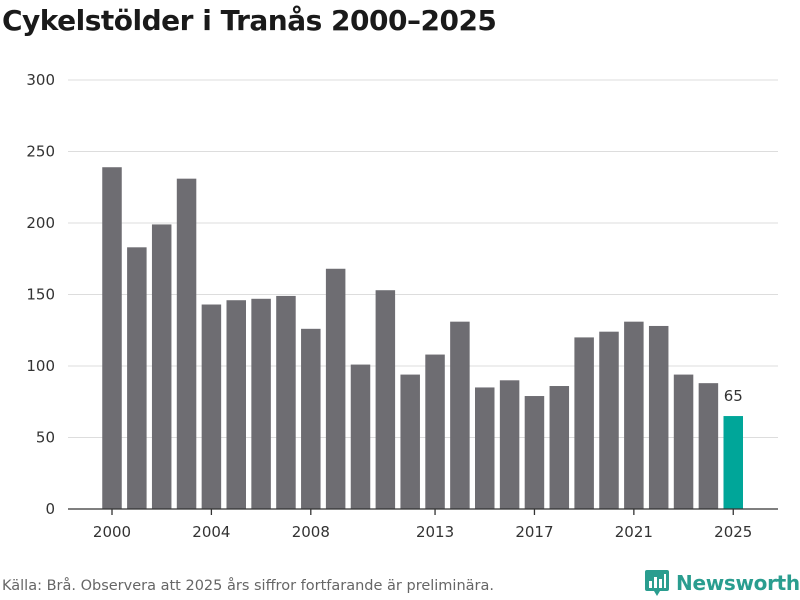 The width and height of the screenshot is (800, 600). What do you see at coordinates (137, 378) in the screenshot?
I see `bar-2001` at bounding box center [137, 378].